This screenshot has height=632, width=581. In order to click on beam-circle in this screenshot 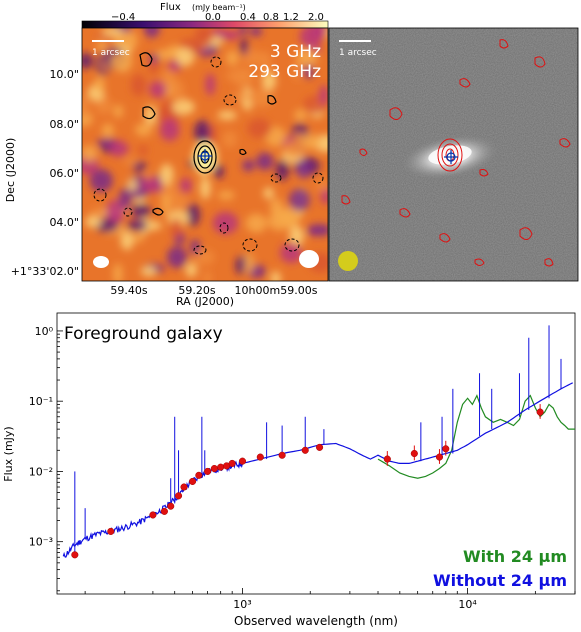, I will do `click(348, 261)`.